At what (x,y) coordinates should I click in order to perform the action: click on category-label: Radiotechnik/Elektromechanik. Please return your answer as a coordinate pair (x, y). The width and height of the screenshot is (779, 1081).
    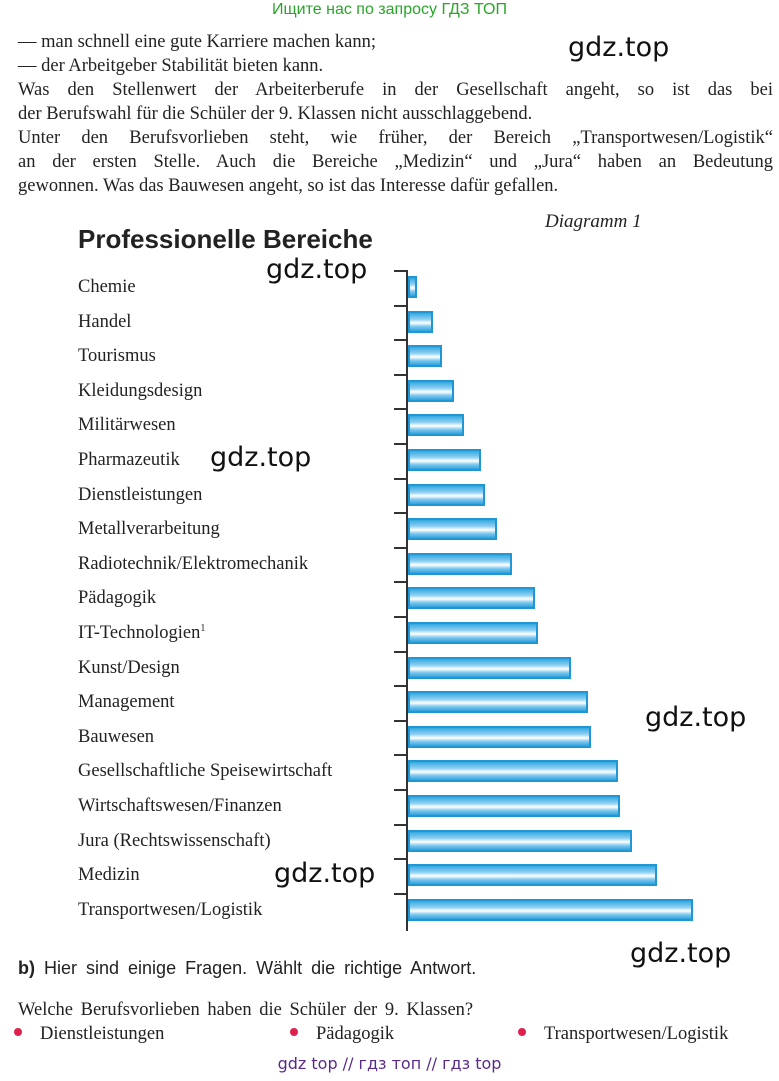
    Looking at the image, I should click on (193, 563).